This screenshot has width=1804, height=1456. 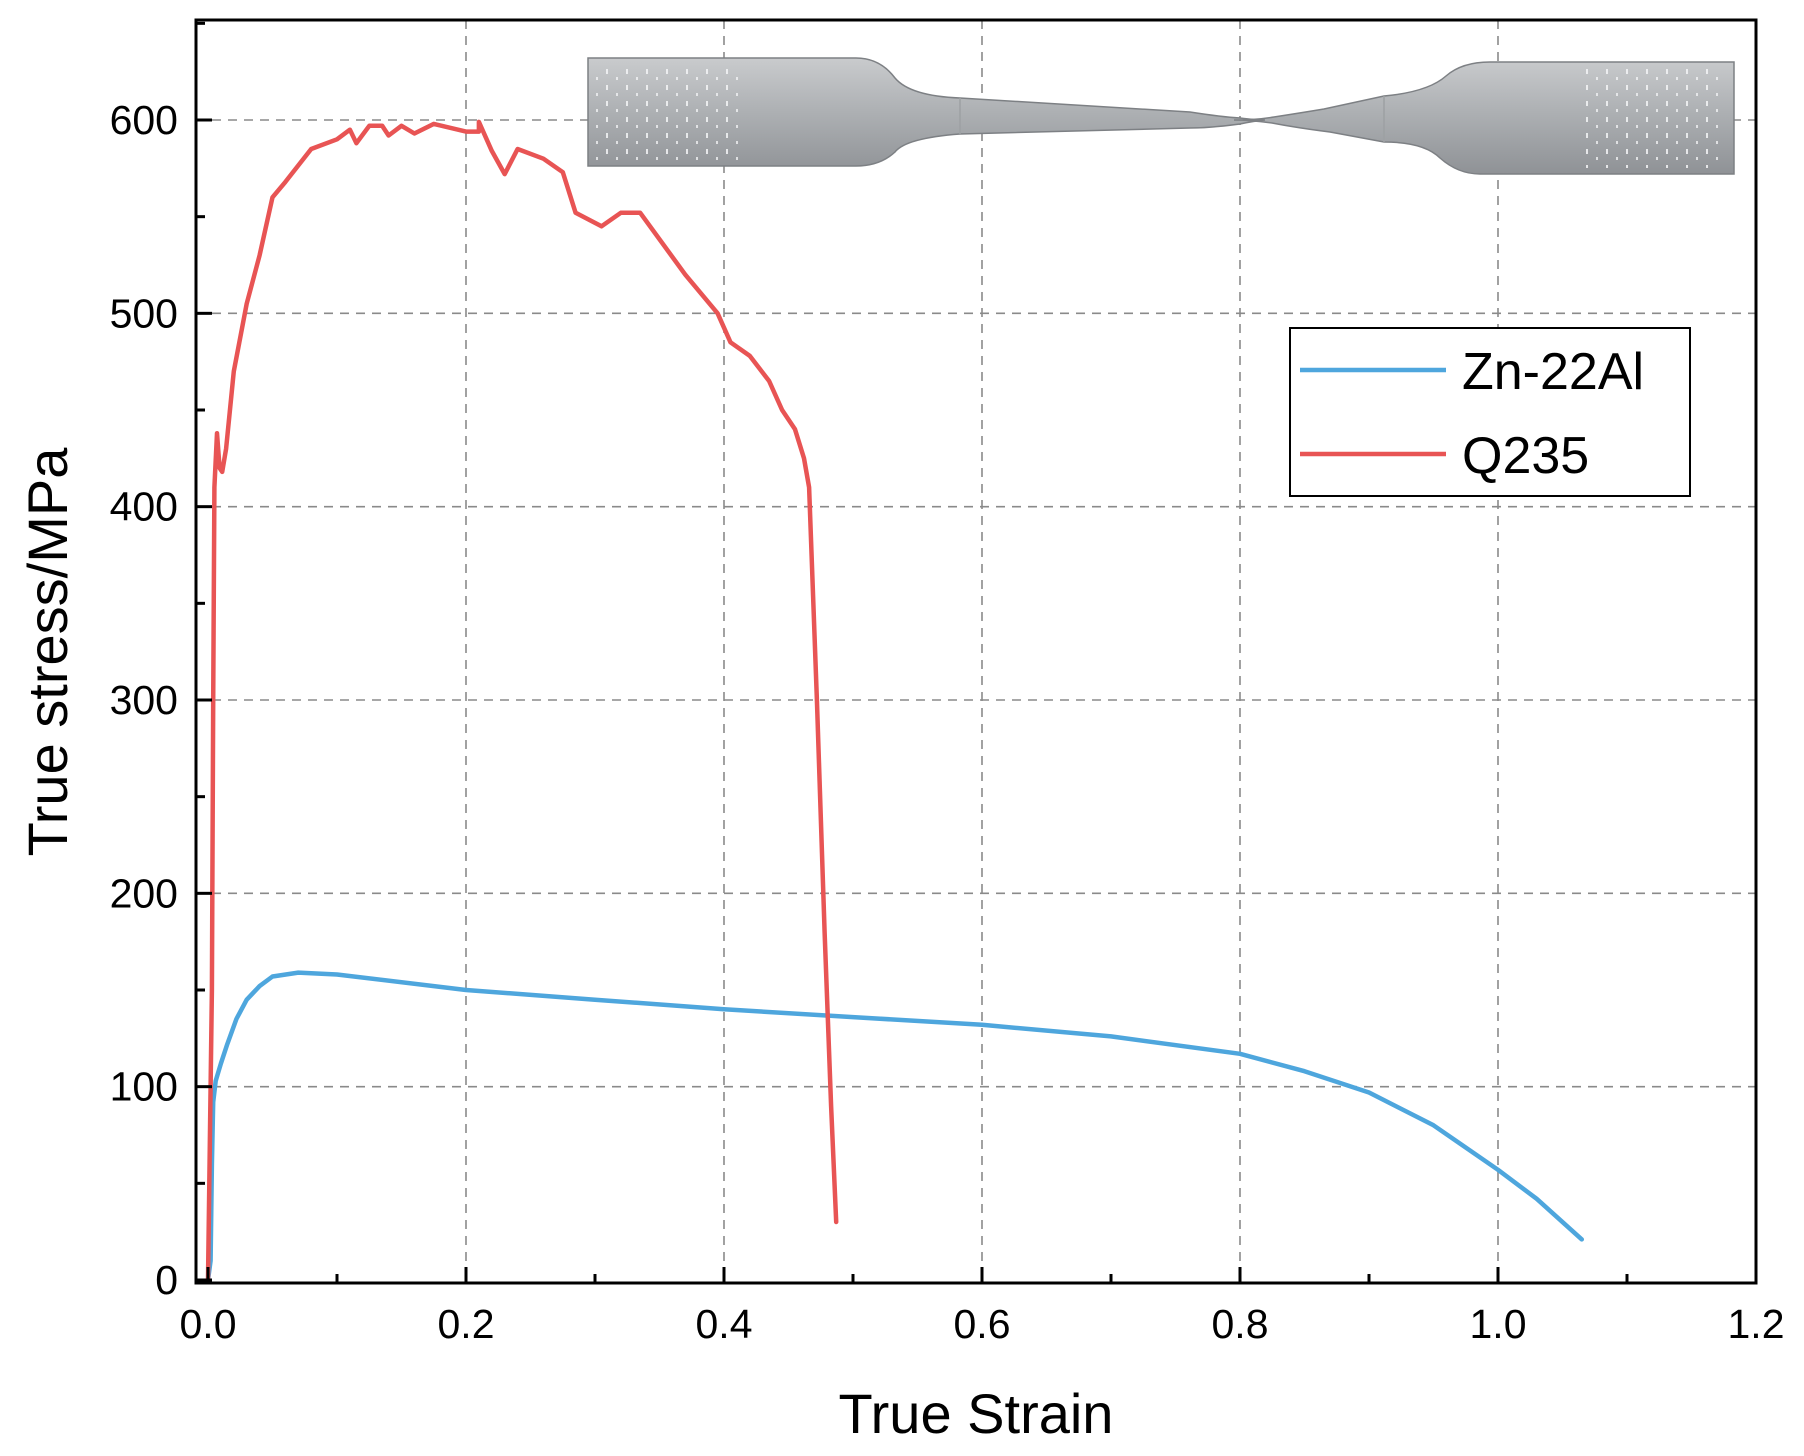 What do you see at coordinates (1553, 372) in the screenshot?
I see `legend-label-zn22al: Zn-22Al` at bounding box center [1553, 372].